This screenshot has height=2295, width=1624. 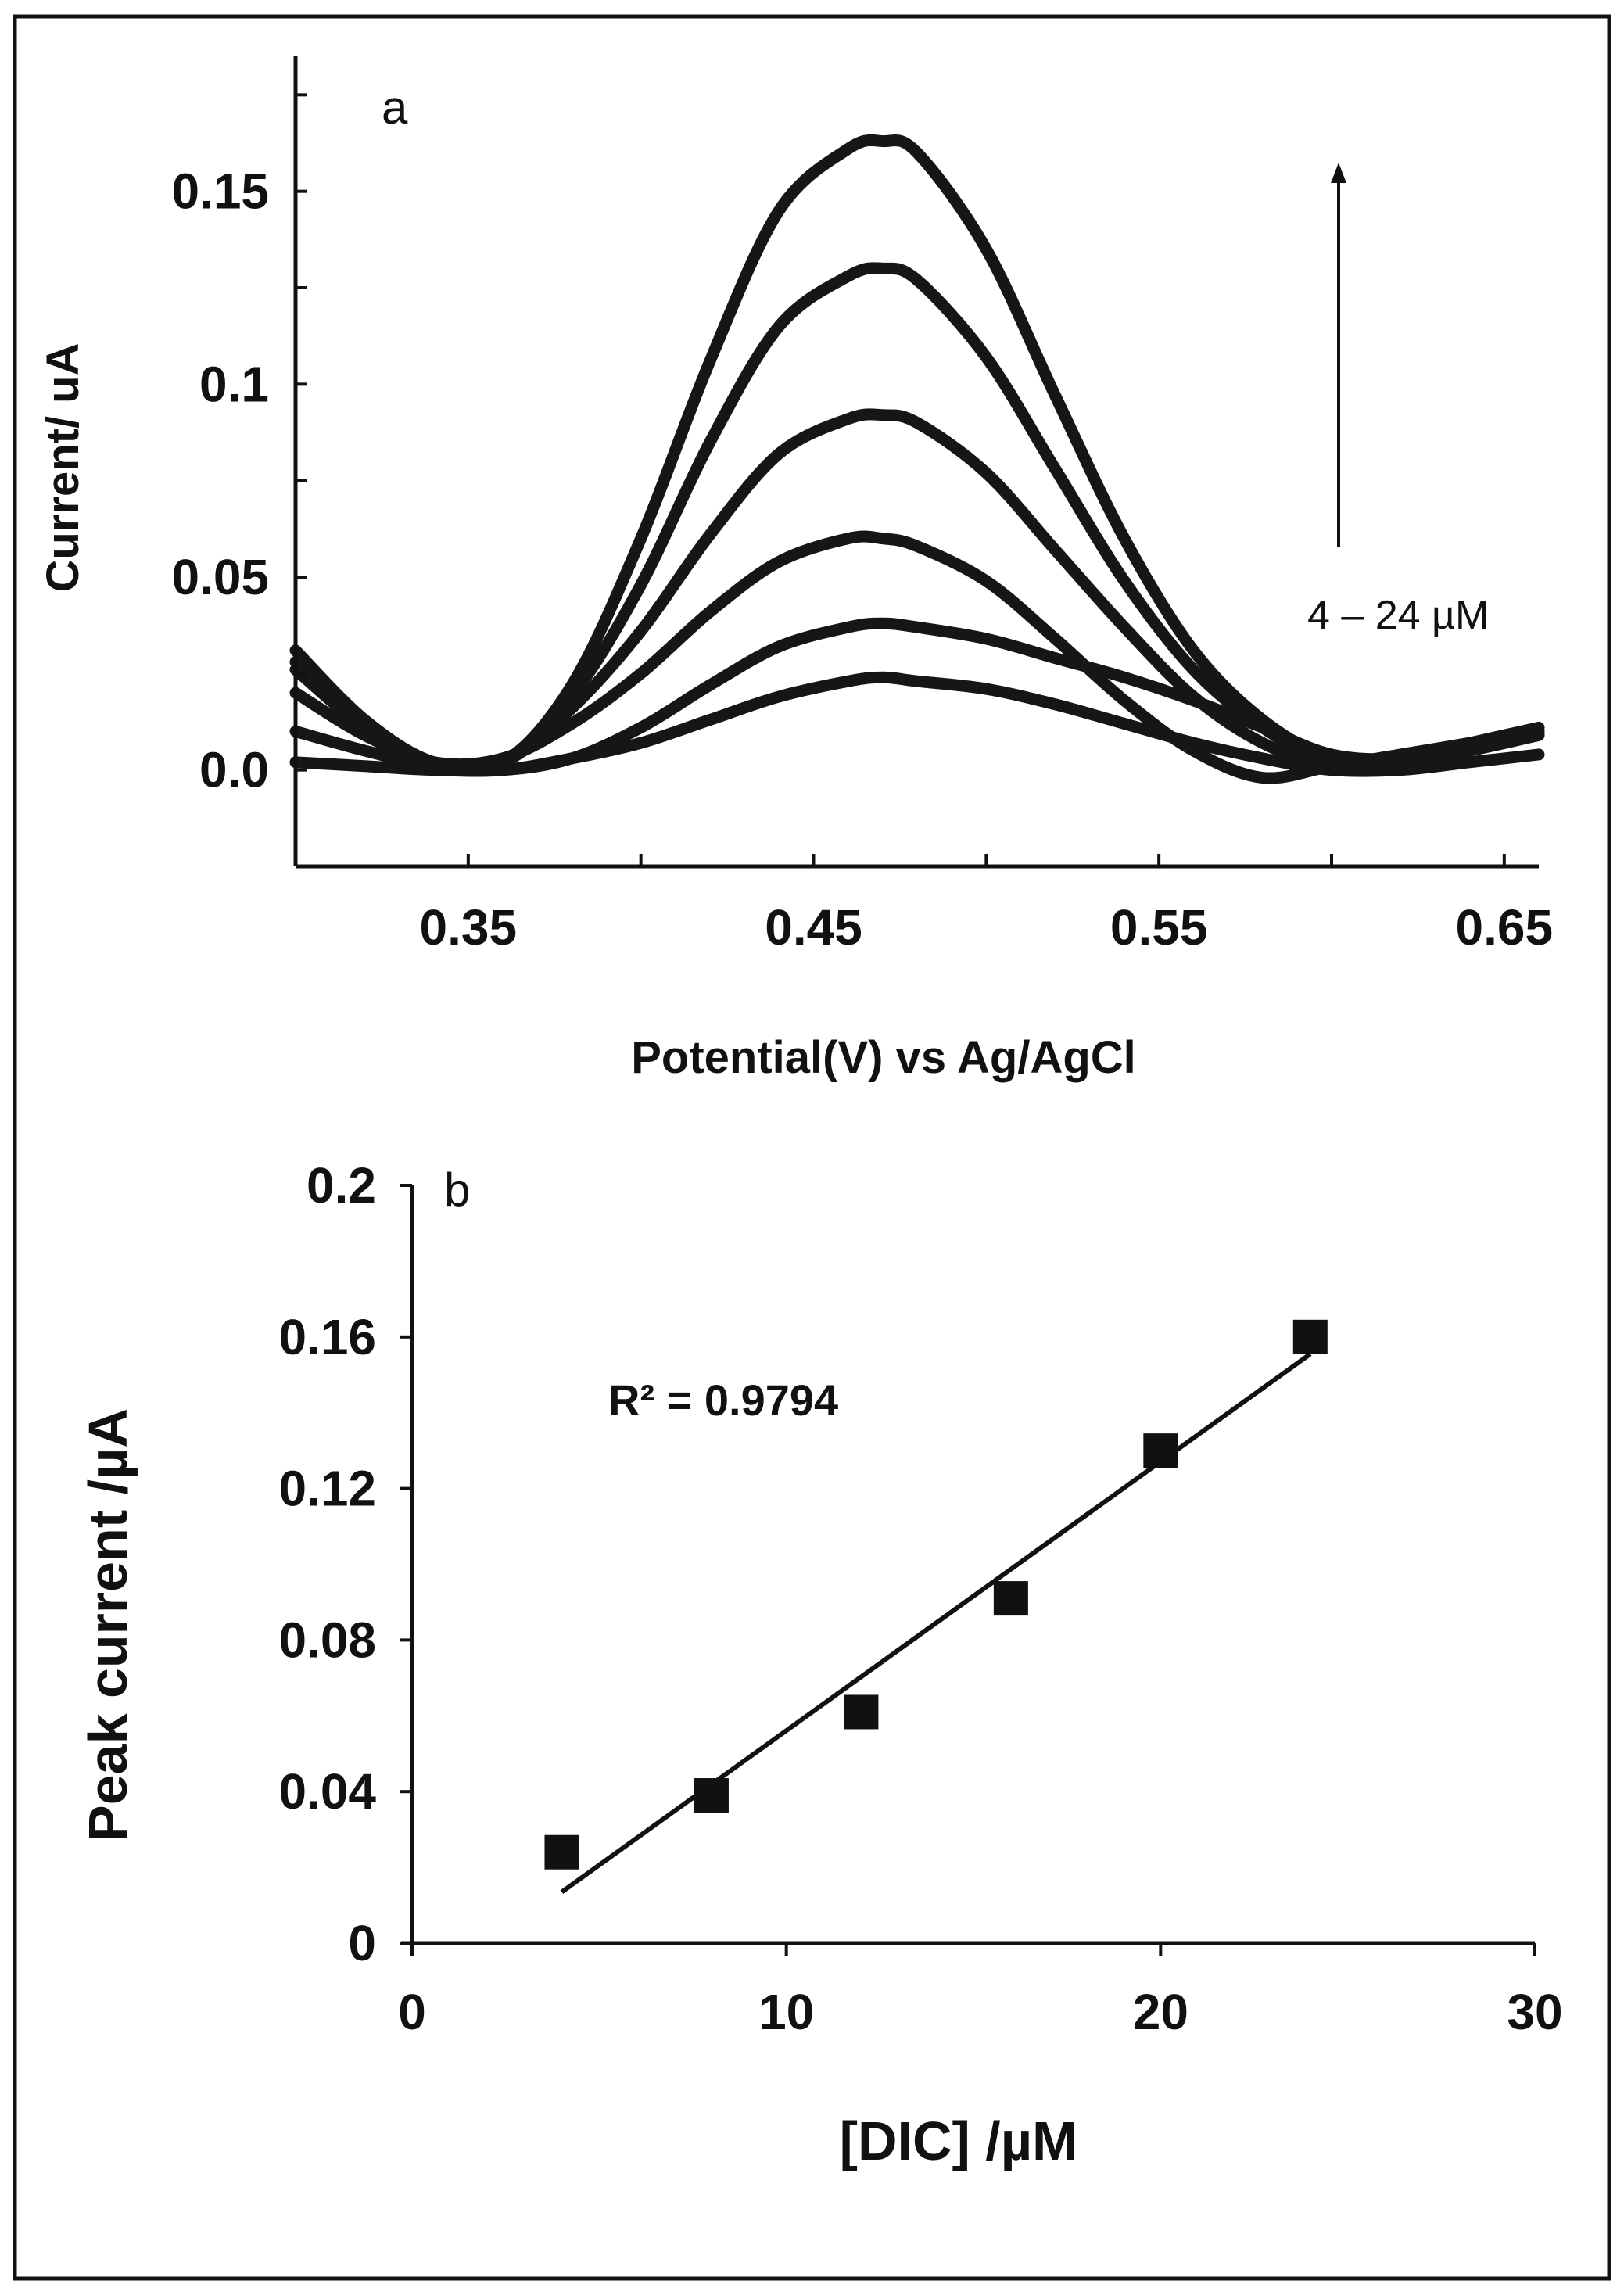 What do you see at coordinates (327, 1791) in the screenshot?
I see `panel-b-y-tick-label: 0.04` at bounding box center [327, 1791].